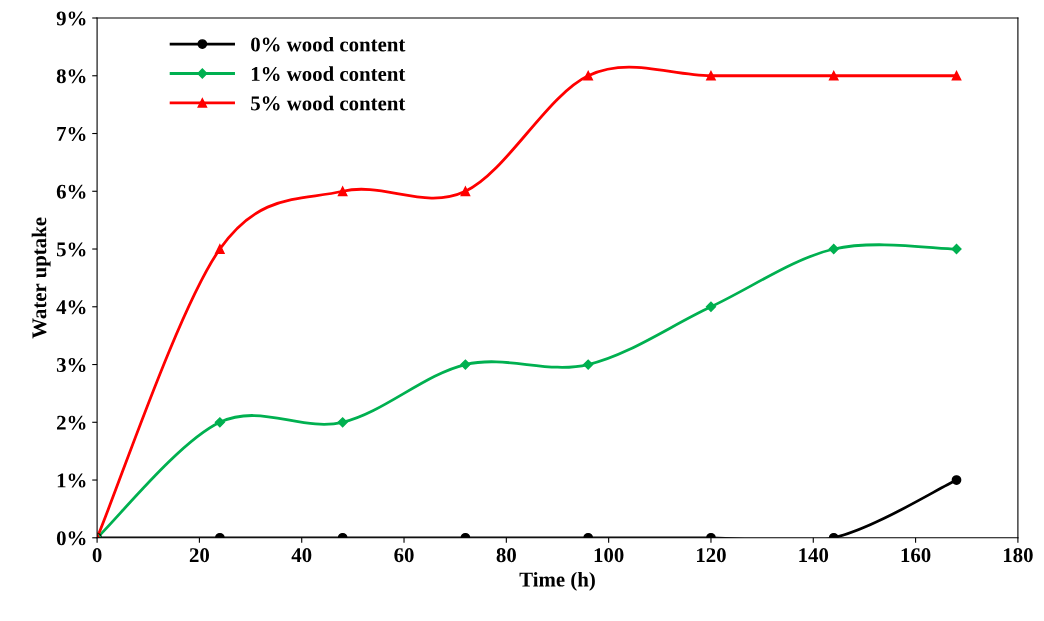  I want to click on legend-label: 1% wood content, so click(328, 74).